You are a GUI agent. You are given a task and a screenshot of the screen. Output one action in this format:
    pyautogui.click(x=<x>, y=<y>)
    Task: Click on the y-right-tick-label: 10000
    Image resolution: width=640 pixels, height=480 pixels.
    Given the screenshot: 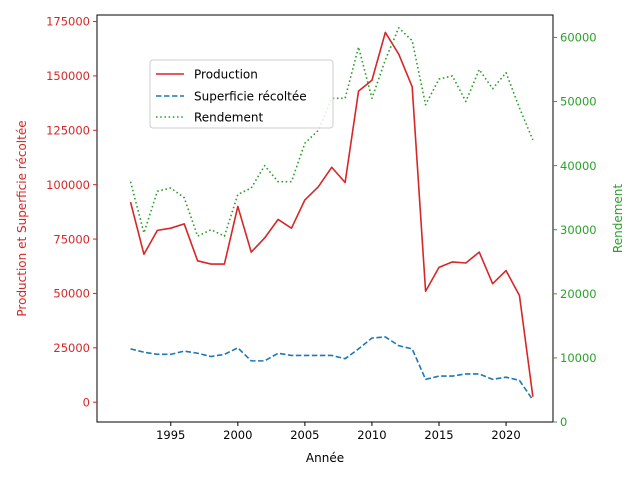 What is the action you would take?
    pyautogui.click(x=578, y=358)
    